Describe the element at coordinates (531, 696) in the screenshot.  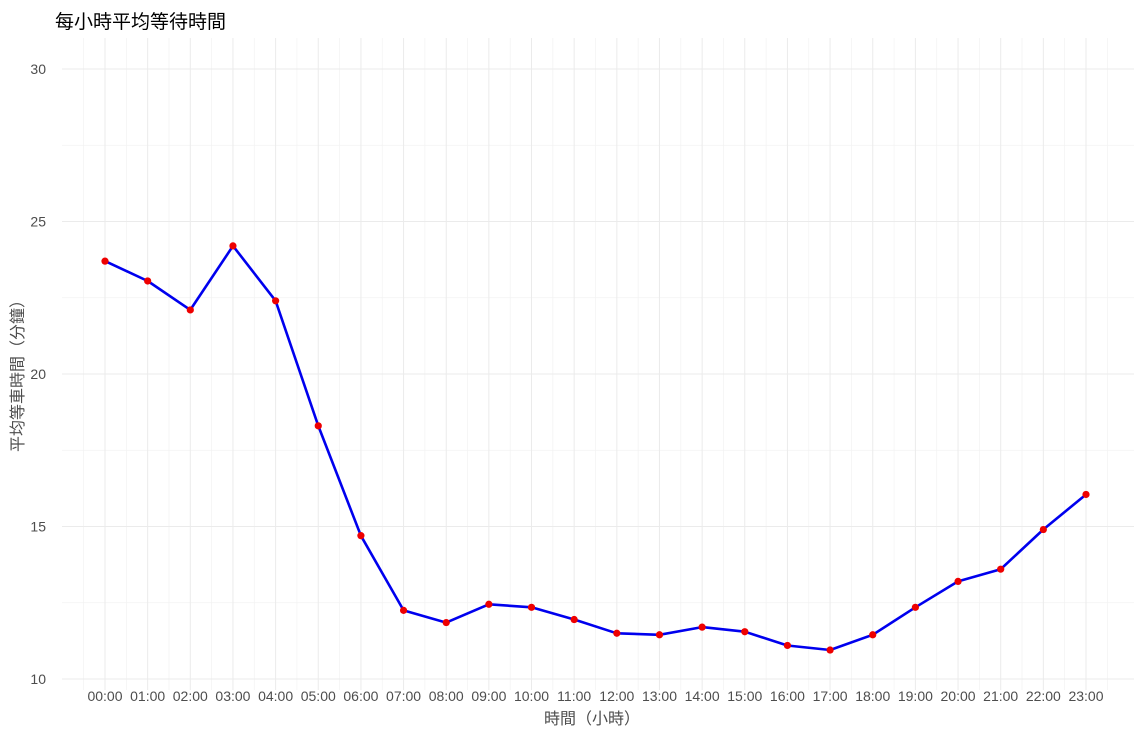
I see `x-tick-label: 10:00` at that location.